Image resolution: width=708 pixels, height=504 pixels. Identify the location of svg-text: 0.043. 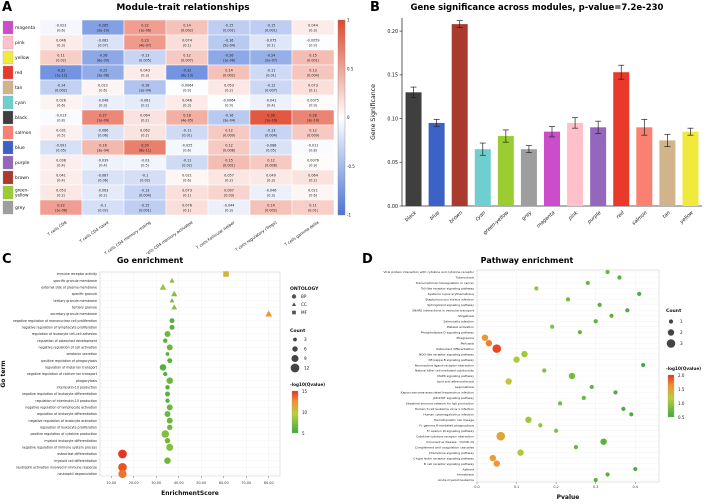
(145, 70).